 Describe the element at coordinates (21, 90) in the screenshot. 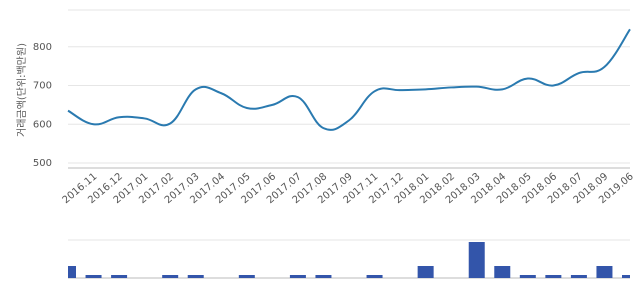

I see `y-axis-title: 거래금액(단위:백만원)` at that location.